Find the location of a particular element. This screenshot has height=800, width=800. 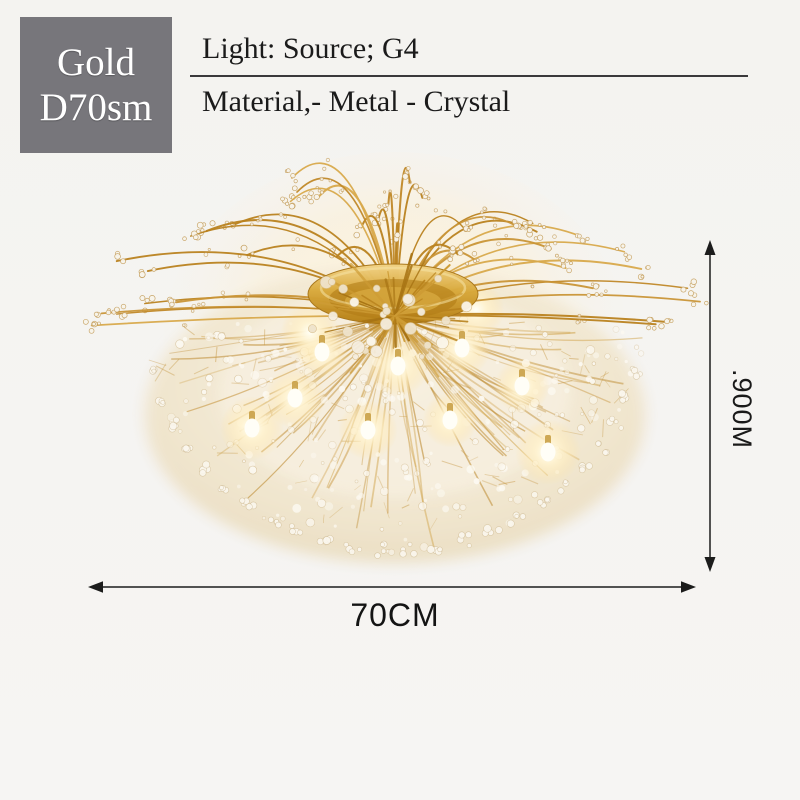

spec-material: Material,- Metal - Crystal is located at coordinates (356, 101).